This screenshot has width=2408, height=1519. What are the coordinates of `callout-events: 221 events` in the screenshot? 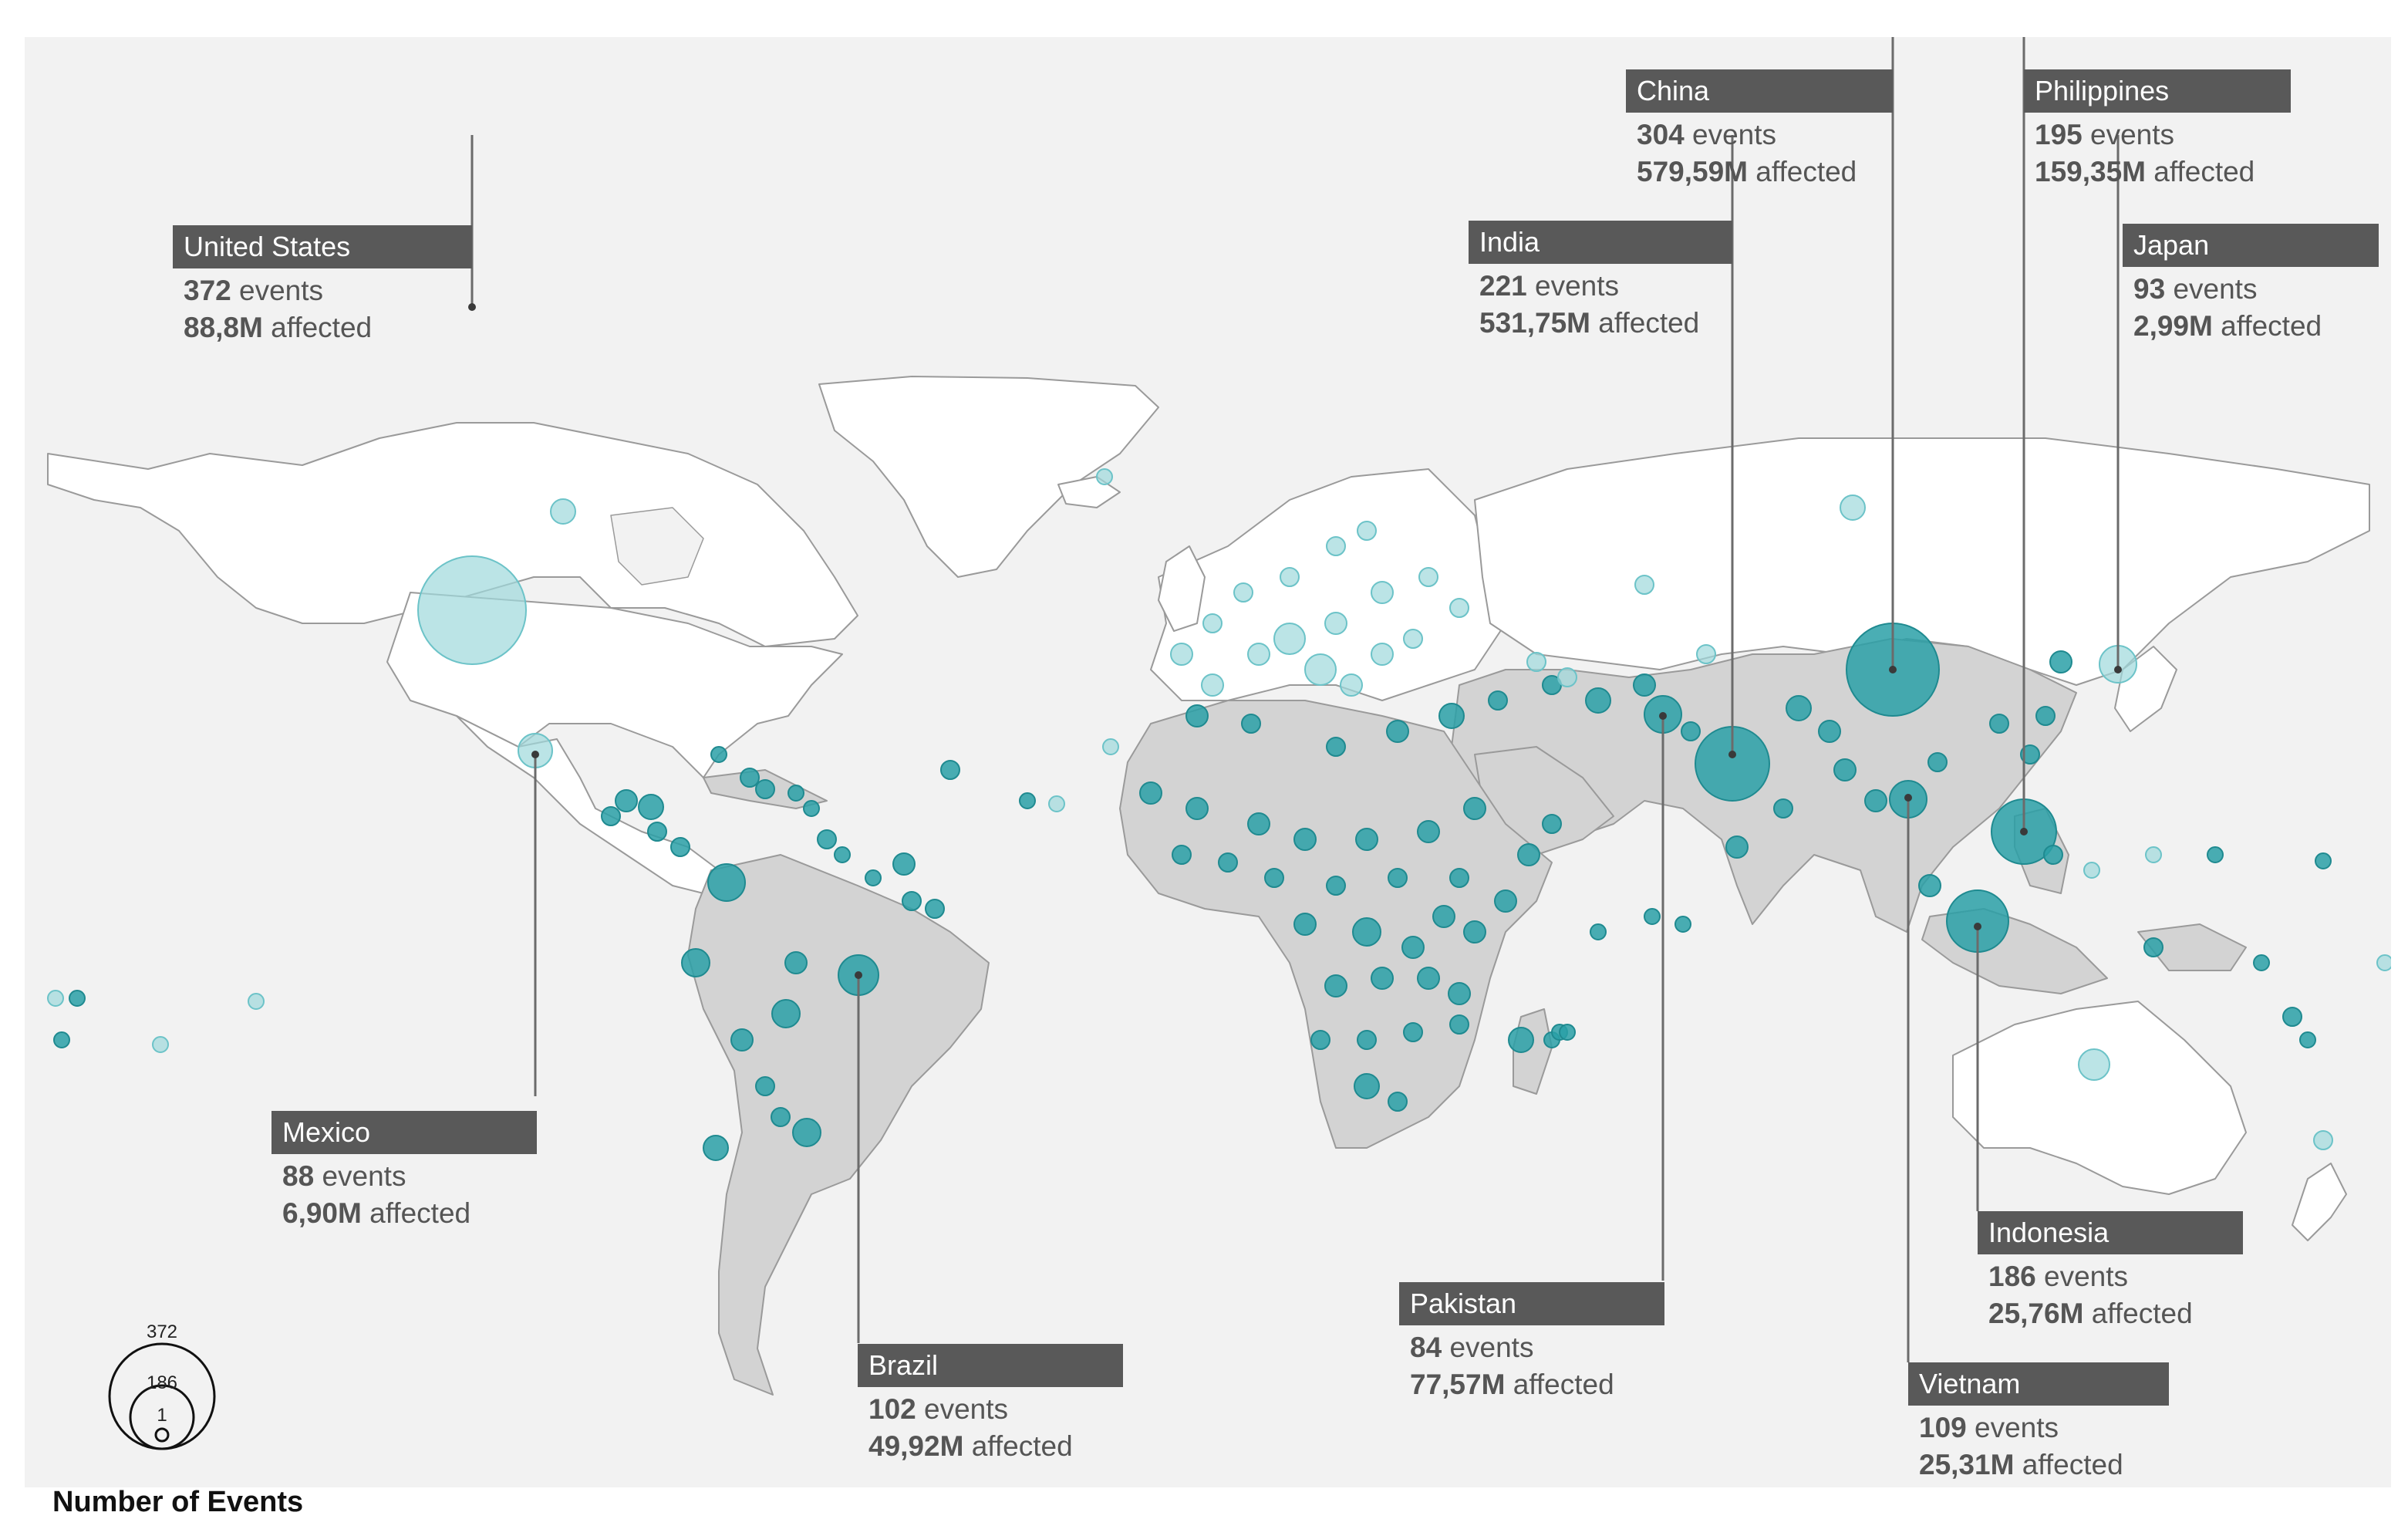 It's located at (1549, 286).